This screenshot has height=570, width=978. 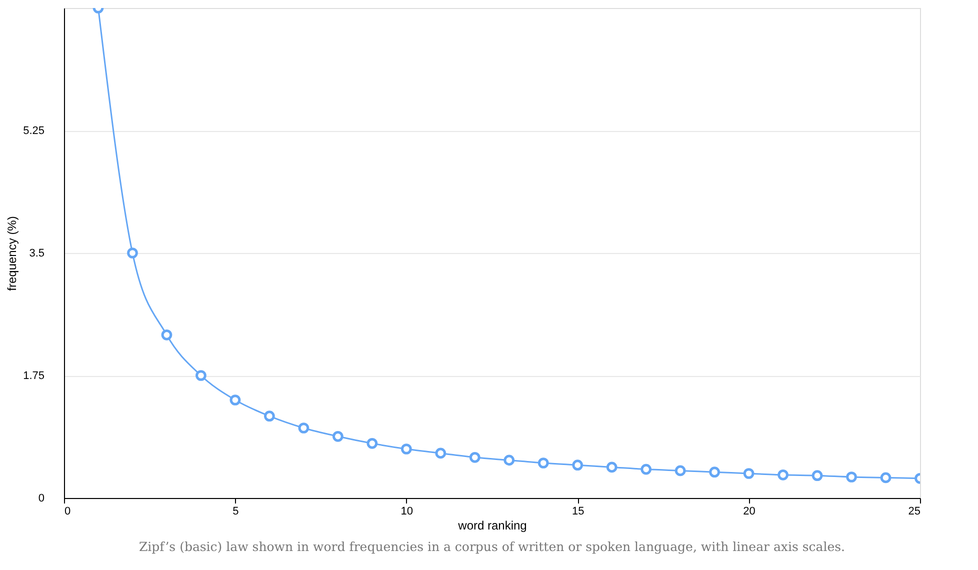 What do you see at coordinates (36, 254) in the screenshot?
I see `y-tick-label: 3.5` at bounding box center [36, 254].